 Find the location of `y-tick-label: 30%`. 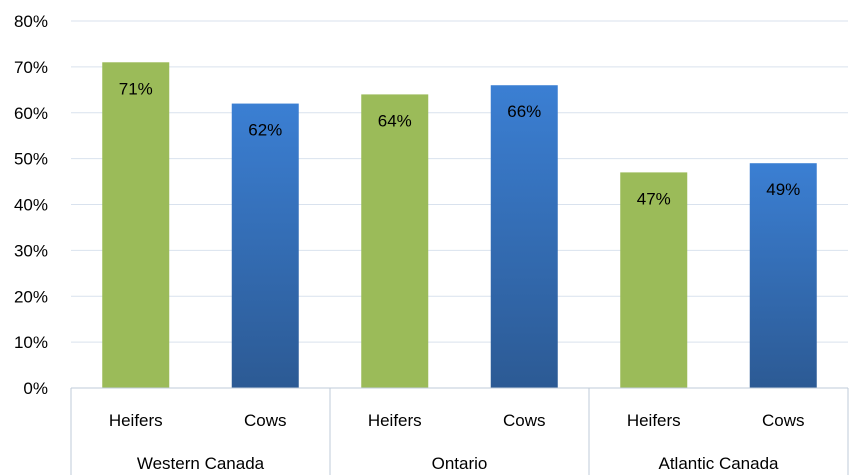

y-tick-label: 30% is located at coordinates (31, 250).